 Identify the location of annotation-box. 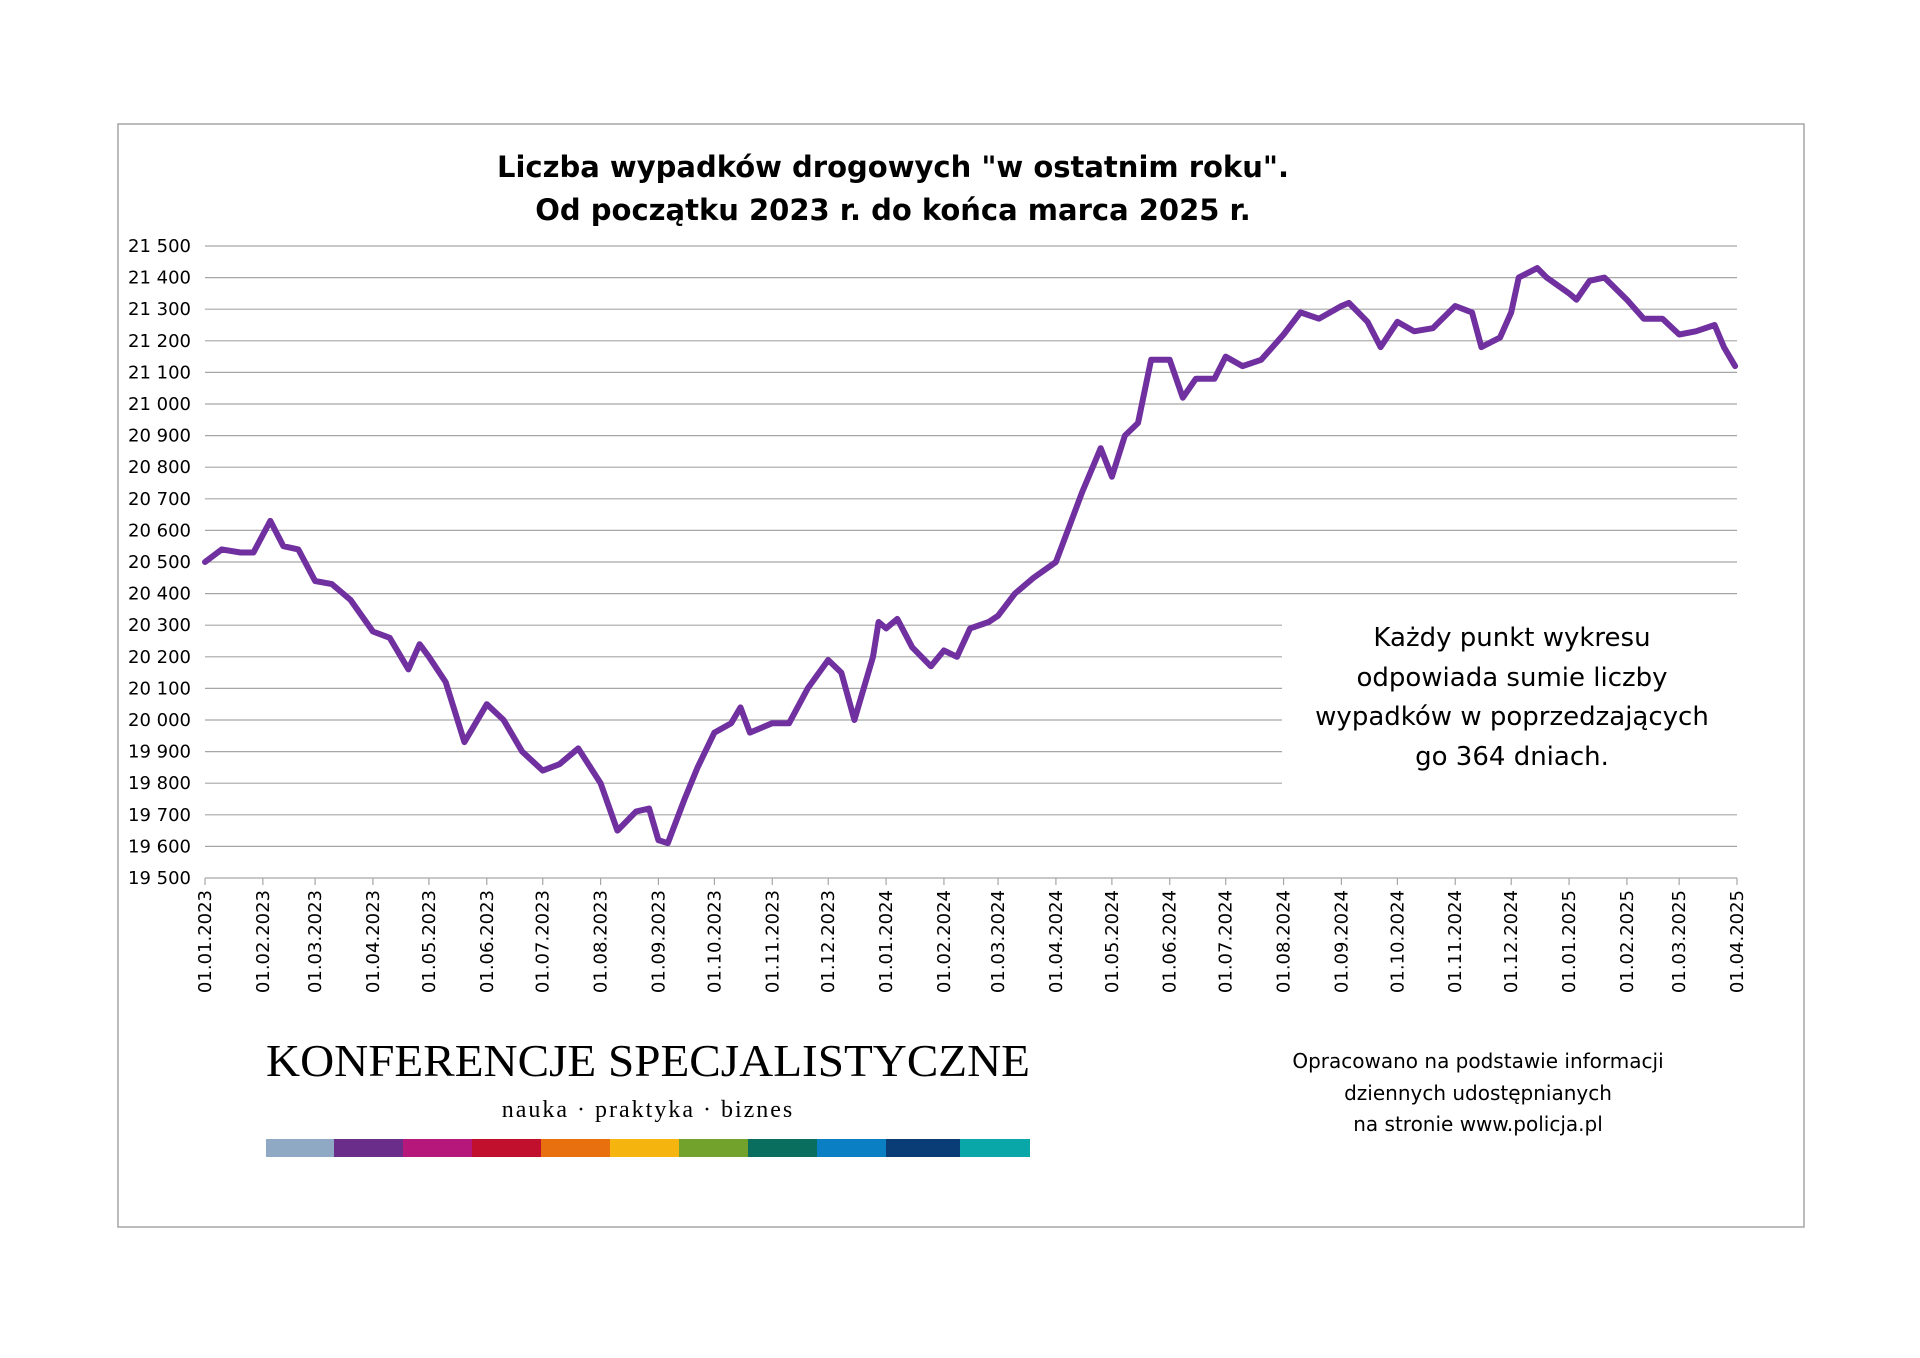
(1509, 699).